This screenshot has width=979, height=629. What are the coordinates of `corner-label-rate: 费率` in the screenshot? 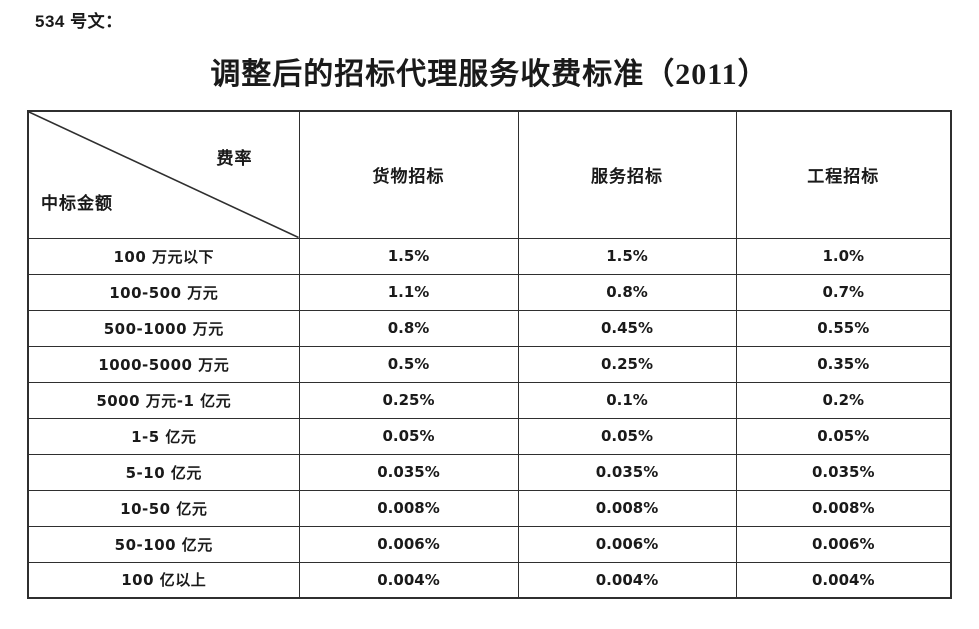 It's located at (234, 158).